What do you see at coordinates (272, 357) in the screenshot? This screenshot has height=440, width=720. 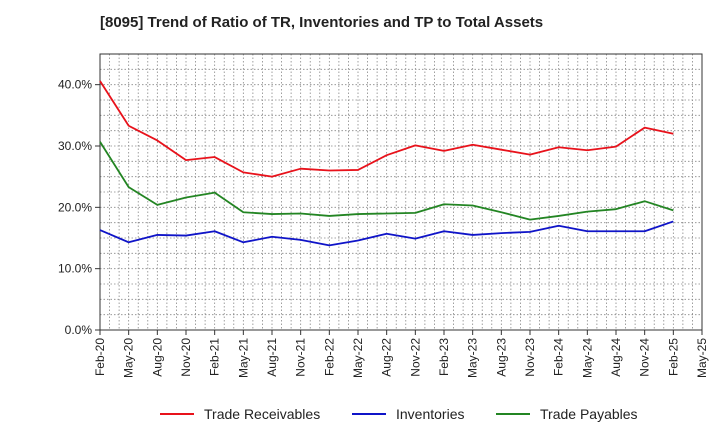 I see `x-tick-label: Aug-21` at bounding box center [272, 357].